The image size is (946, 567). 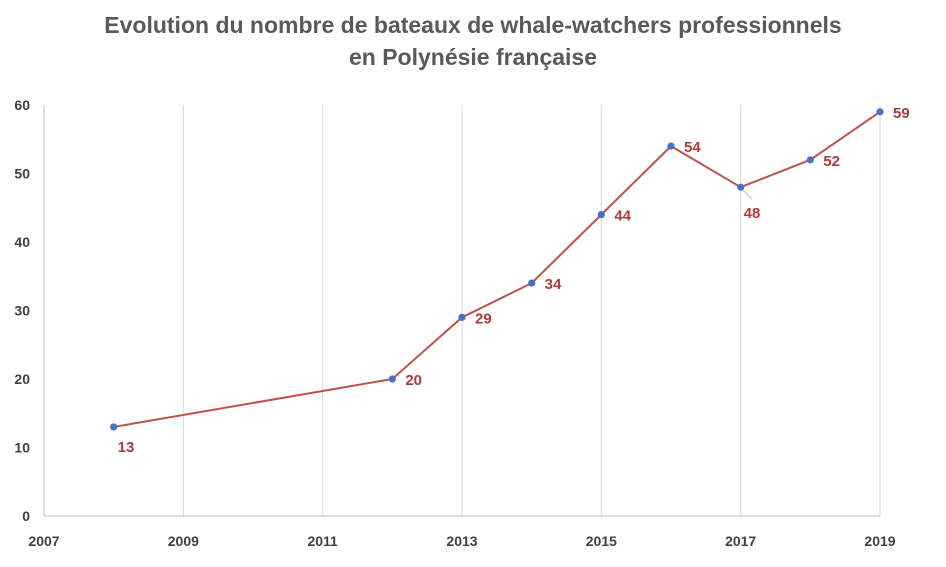 What do you see at coordinates (472, 57) in the screenshot?
I see `chart-title-line-2: en Polynésie française` at bounding box center [472, 57].